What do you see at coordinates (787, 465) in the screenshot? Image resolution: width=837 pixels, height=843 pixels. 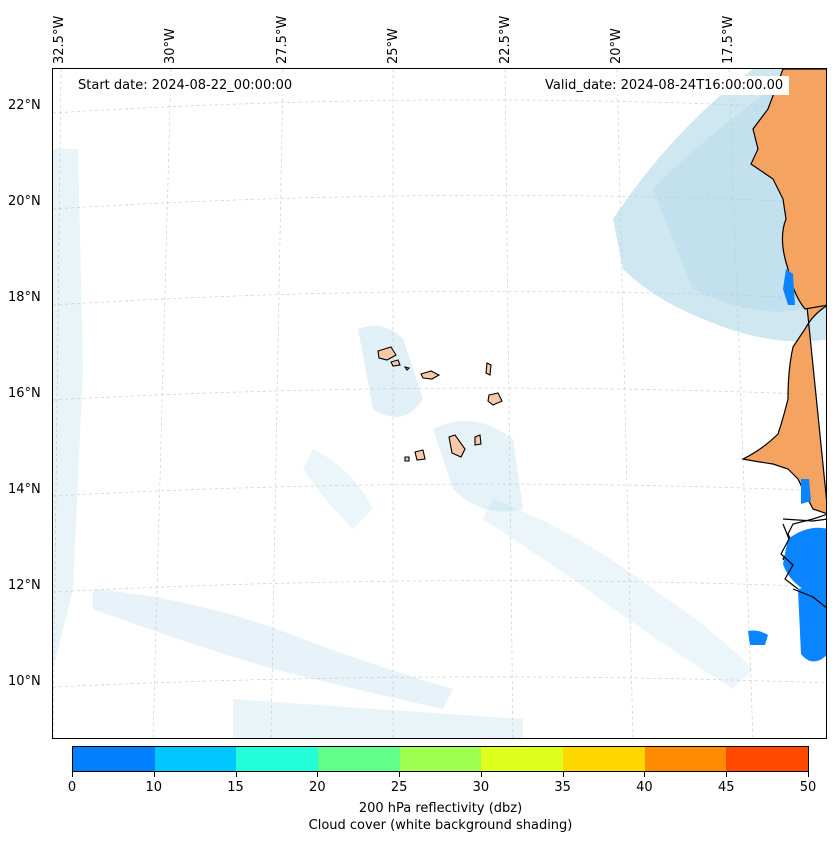 I see `reflectivity-cells` at bounding box center [787, 465].